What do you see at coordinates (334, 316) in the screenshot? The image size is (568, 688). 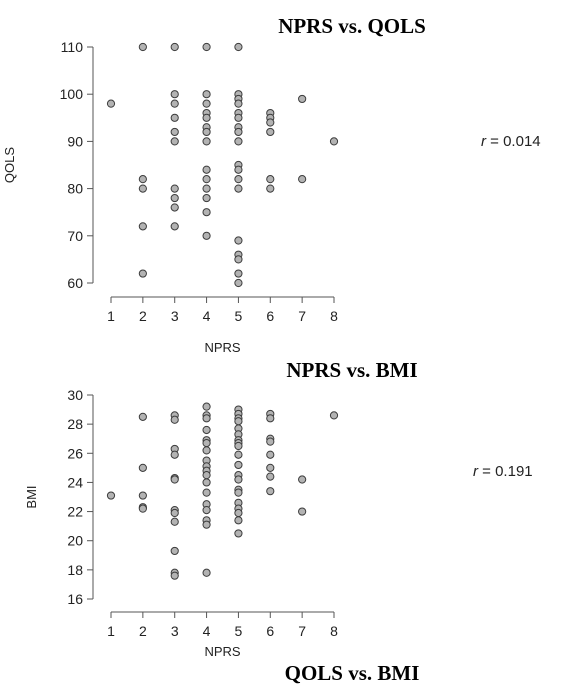 I see `chart-1-x-tick-label: 8` at bounding box center [334, 316].